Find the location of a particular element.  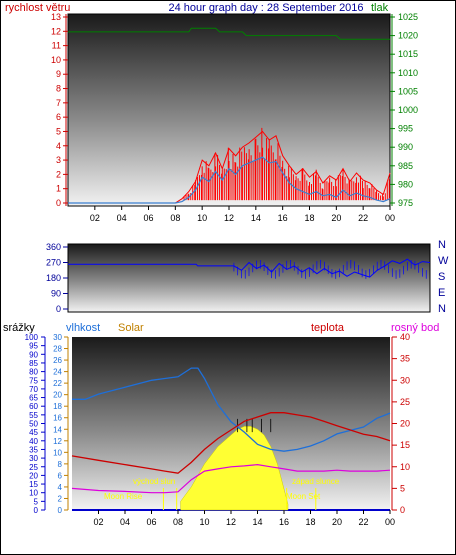

humidity-tick-label: 0 is located at coordinates (60, 510).